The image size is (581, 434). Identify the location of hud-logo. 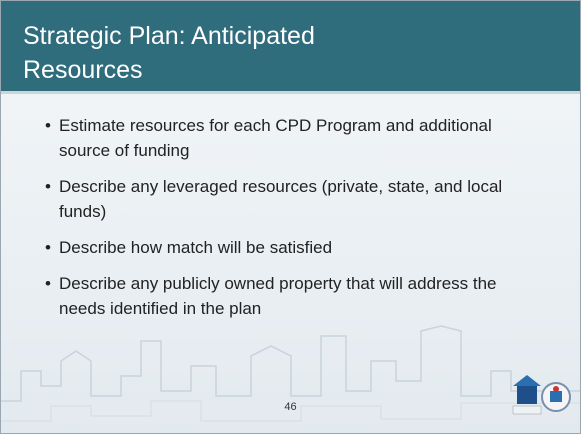
(527, 395).